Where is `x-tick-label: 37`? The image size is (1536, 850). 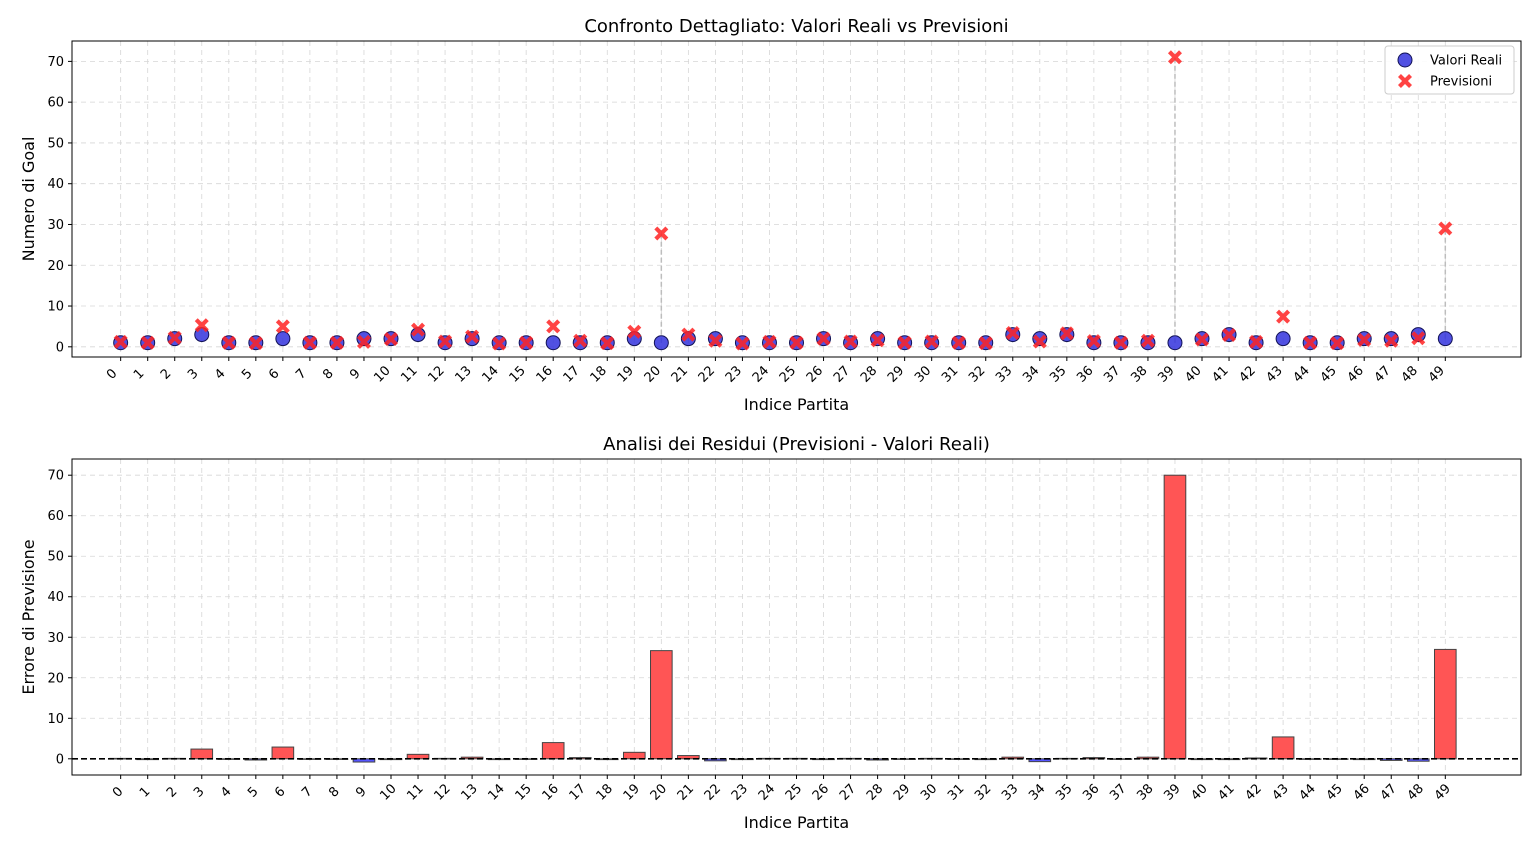
x-tick-label: 37 is located at coordinates (1112, 374).